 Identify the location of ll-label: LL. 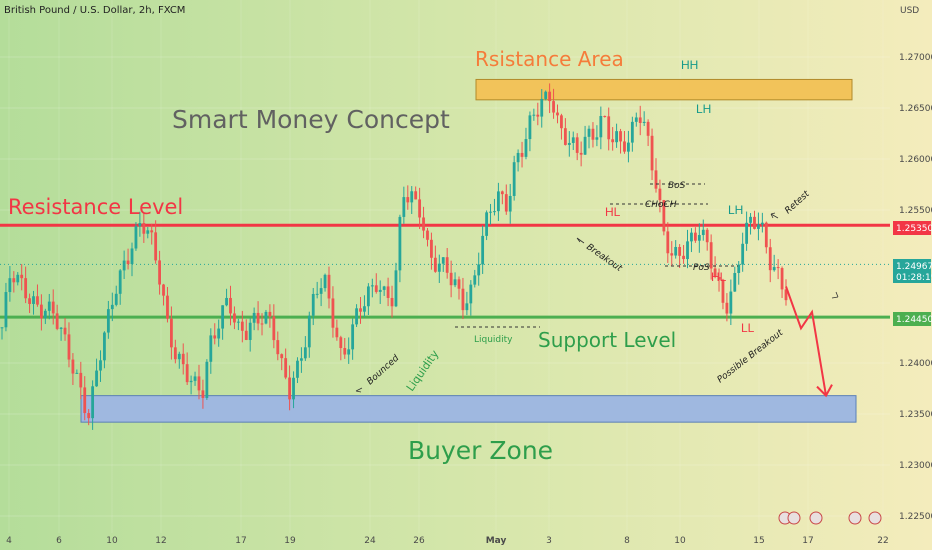
(748, 328).